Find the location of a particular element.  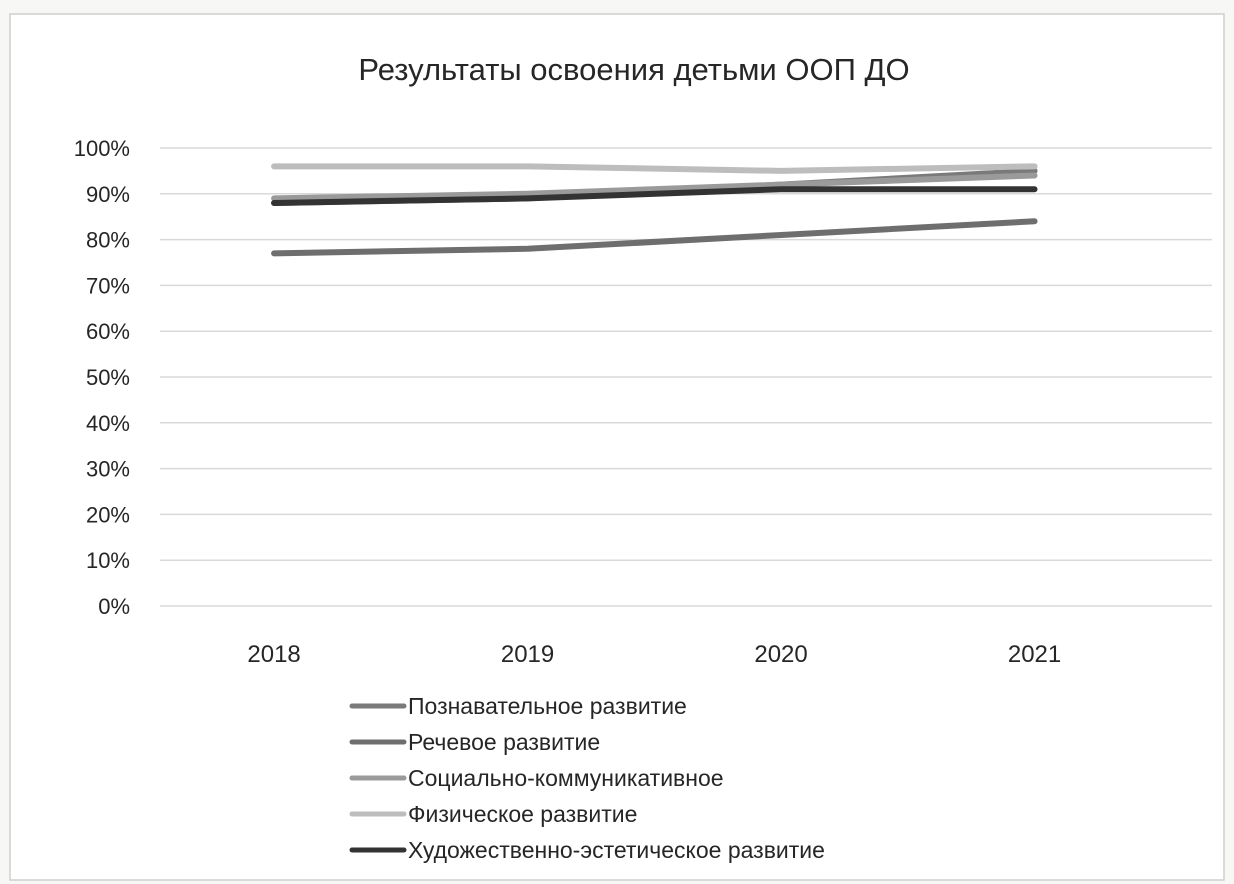

y-tick-label: 60% is located at coordinates (108, 331).